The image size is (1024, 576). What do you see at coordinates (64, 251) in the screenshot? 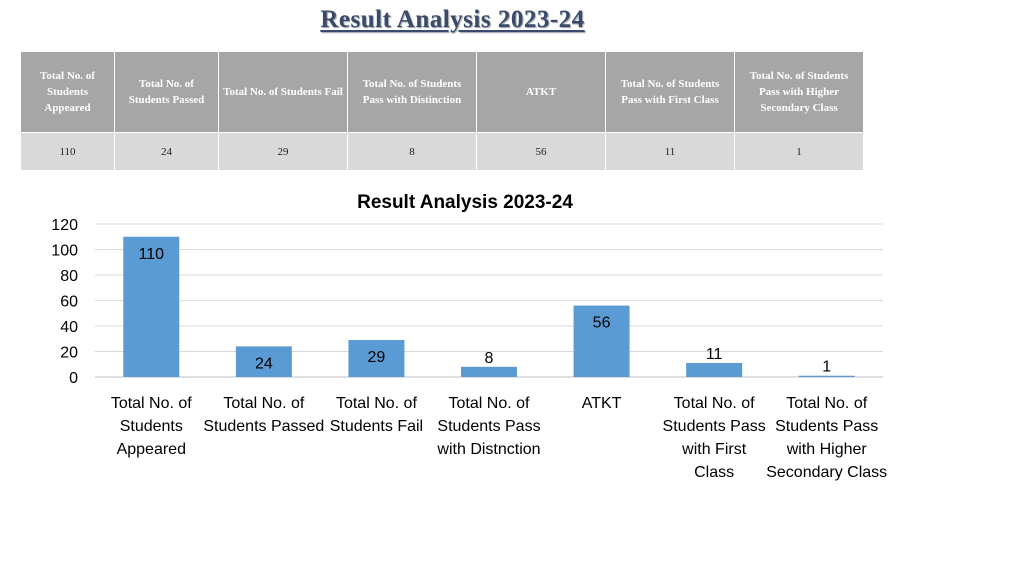
I see `y-tick-label: 100` at bounding box center [64, 251].